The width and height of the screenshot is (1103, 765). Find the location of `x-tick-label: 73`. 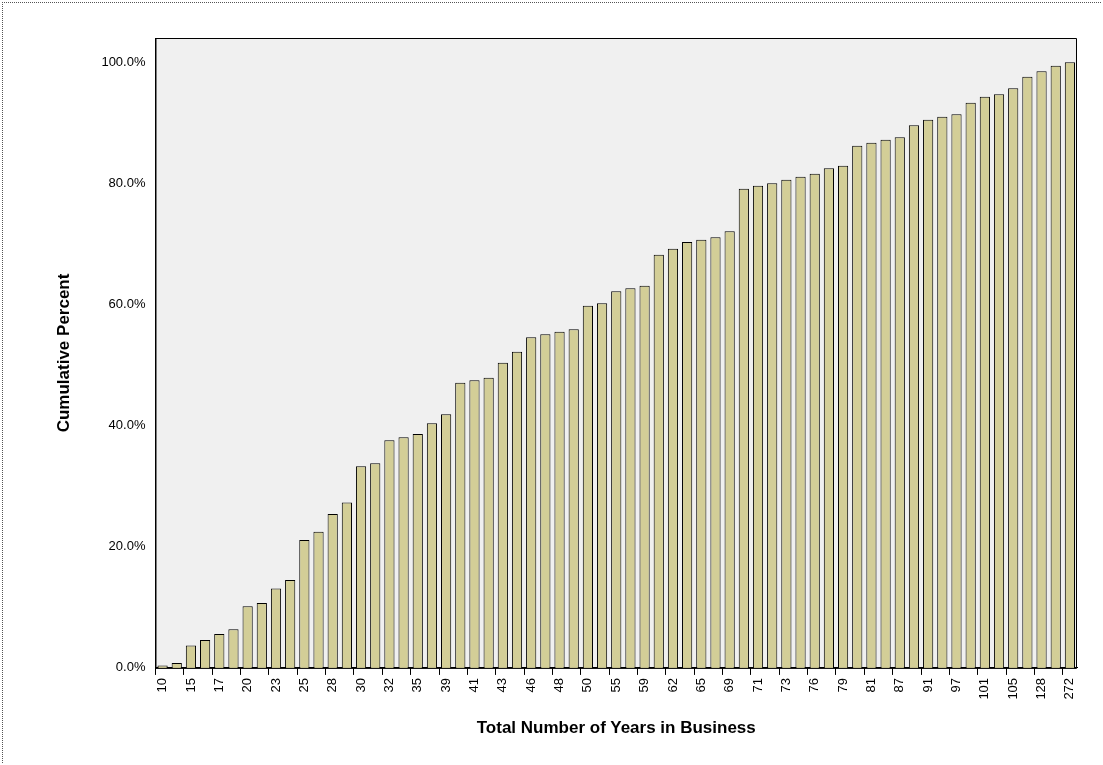

x-tick-label: 73 is located at coordinates (785, 685).